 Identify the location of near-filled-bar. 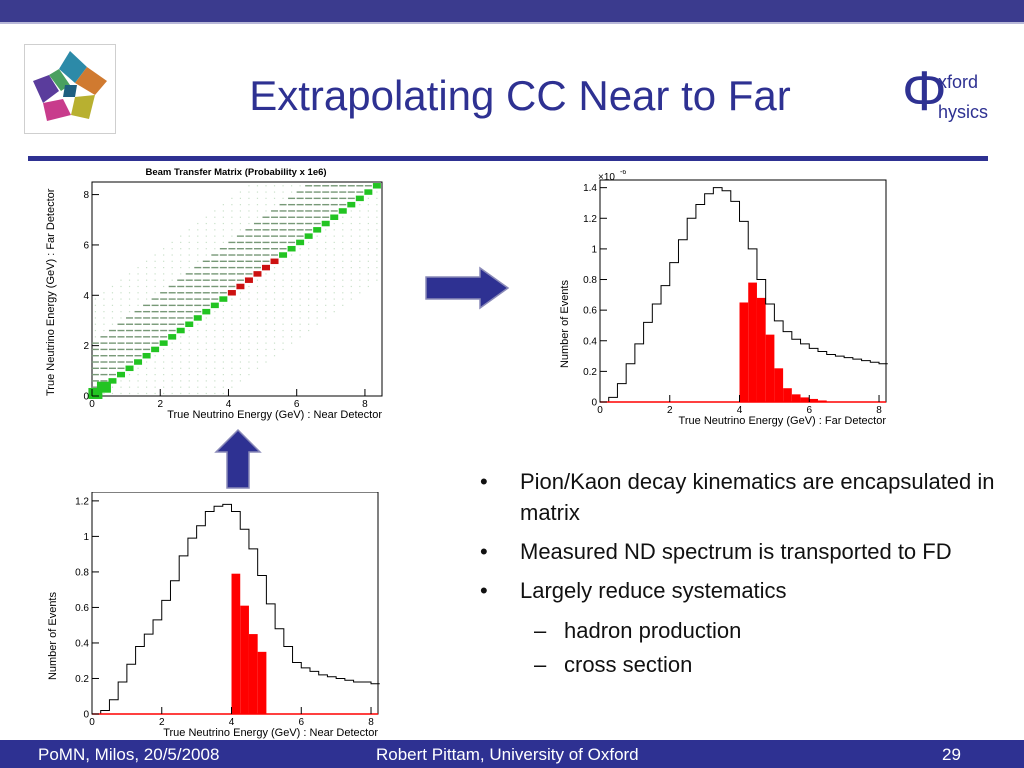
(244, 659).